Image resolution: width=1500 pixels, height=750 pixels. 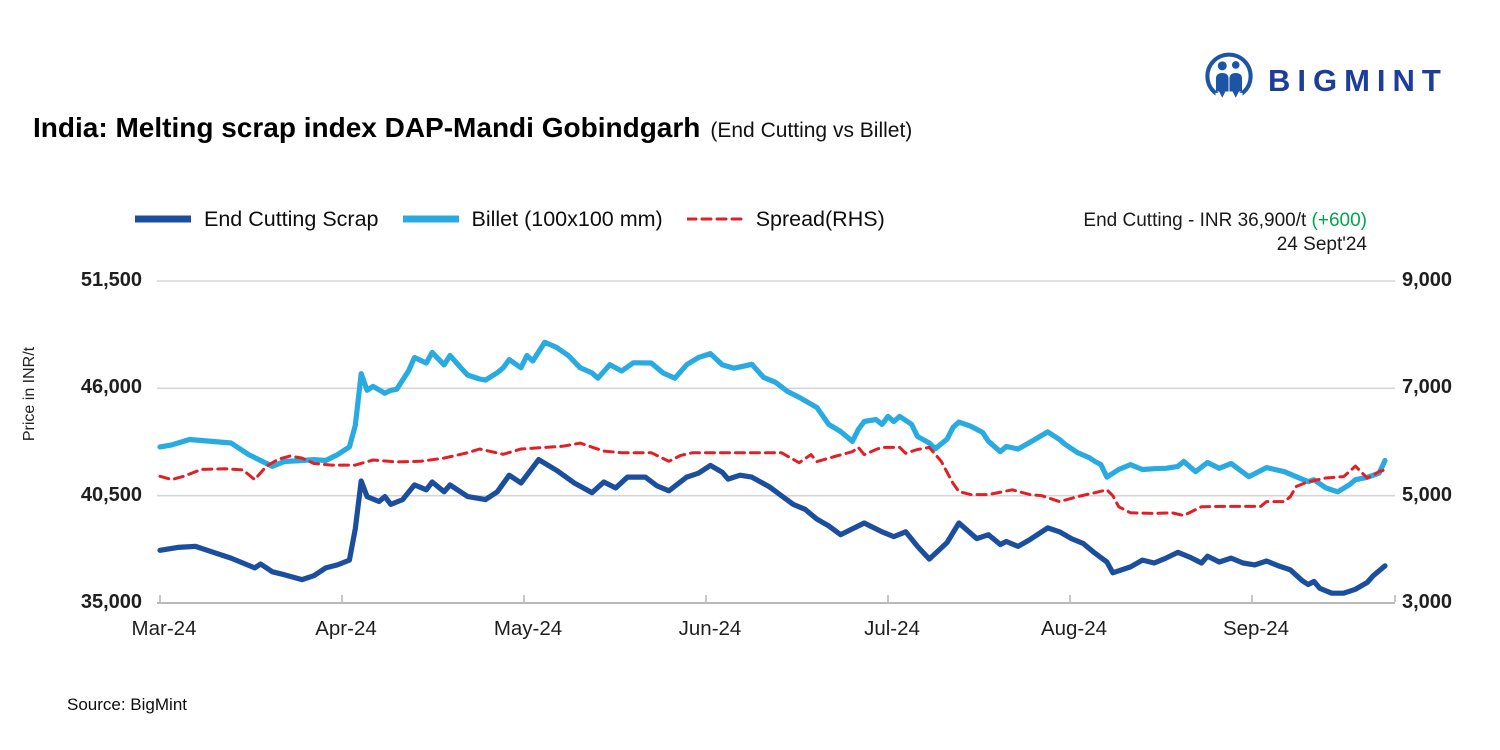 I want to click on legend-label: Spread(RHS), so click(x=820, y=218).